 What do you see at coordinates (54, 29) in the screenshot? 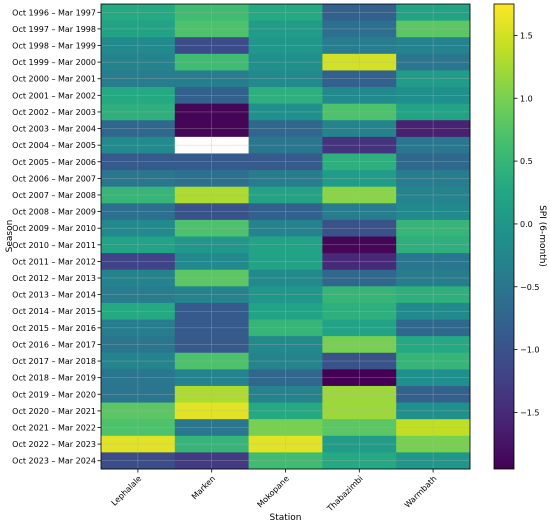
I see `y-tick-label: Oct 1997 – Mar 1998` at bounding box center [54, 29].